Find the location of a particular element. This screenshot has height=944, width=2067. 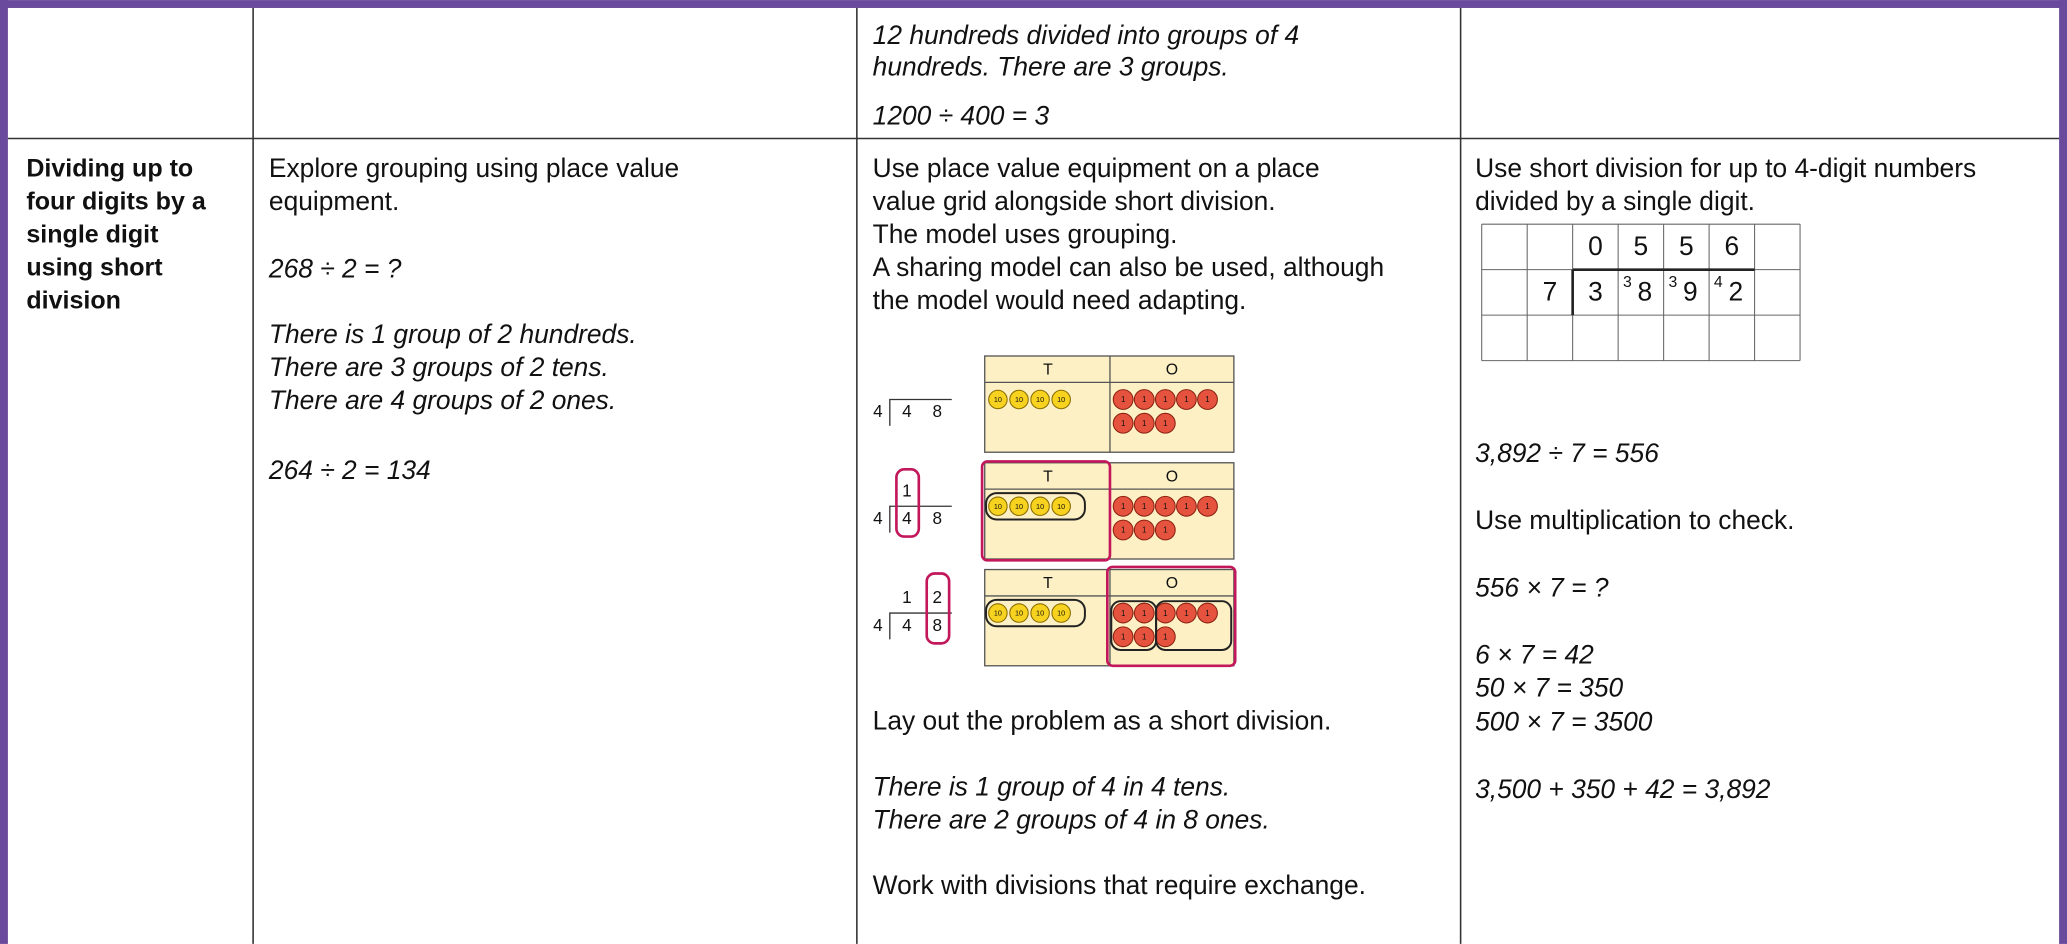

text-line: 500 × 7 = 3500 is located at coordinates (1564, 722).